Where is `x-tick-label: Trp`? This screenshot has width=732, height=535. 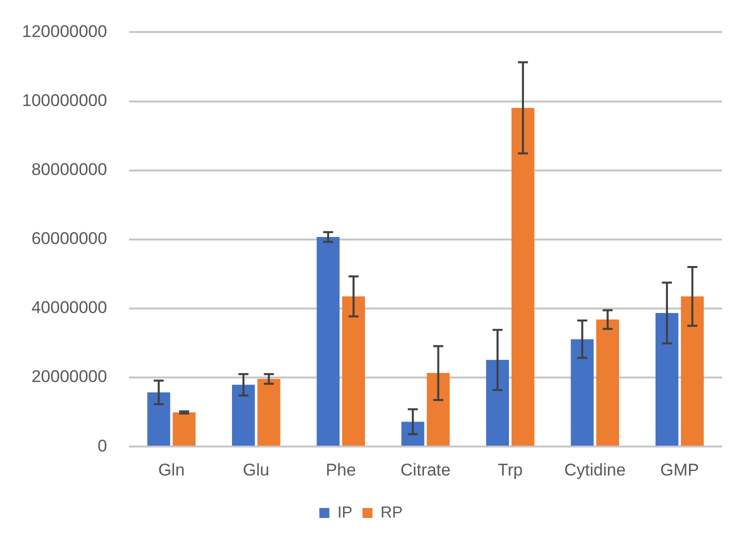
x-tick-label: Trp is located at coordinates (510, 470).